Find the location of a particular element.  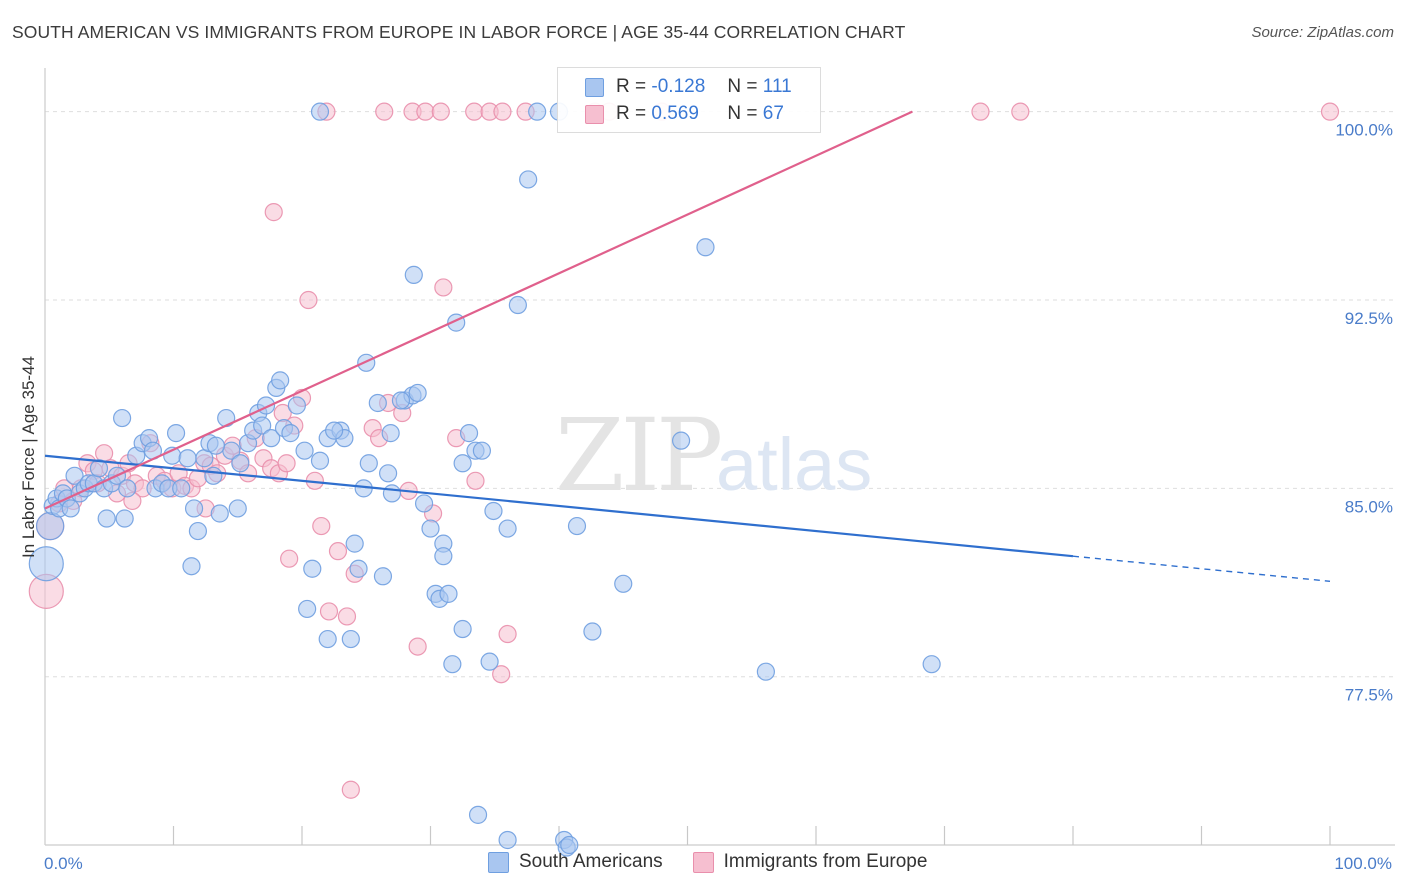

x-tick-label: 100.0% is located at coordinates (1363, 863).